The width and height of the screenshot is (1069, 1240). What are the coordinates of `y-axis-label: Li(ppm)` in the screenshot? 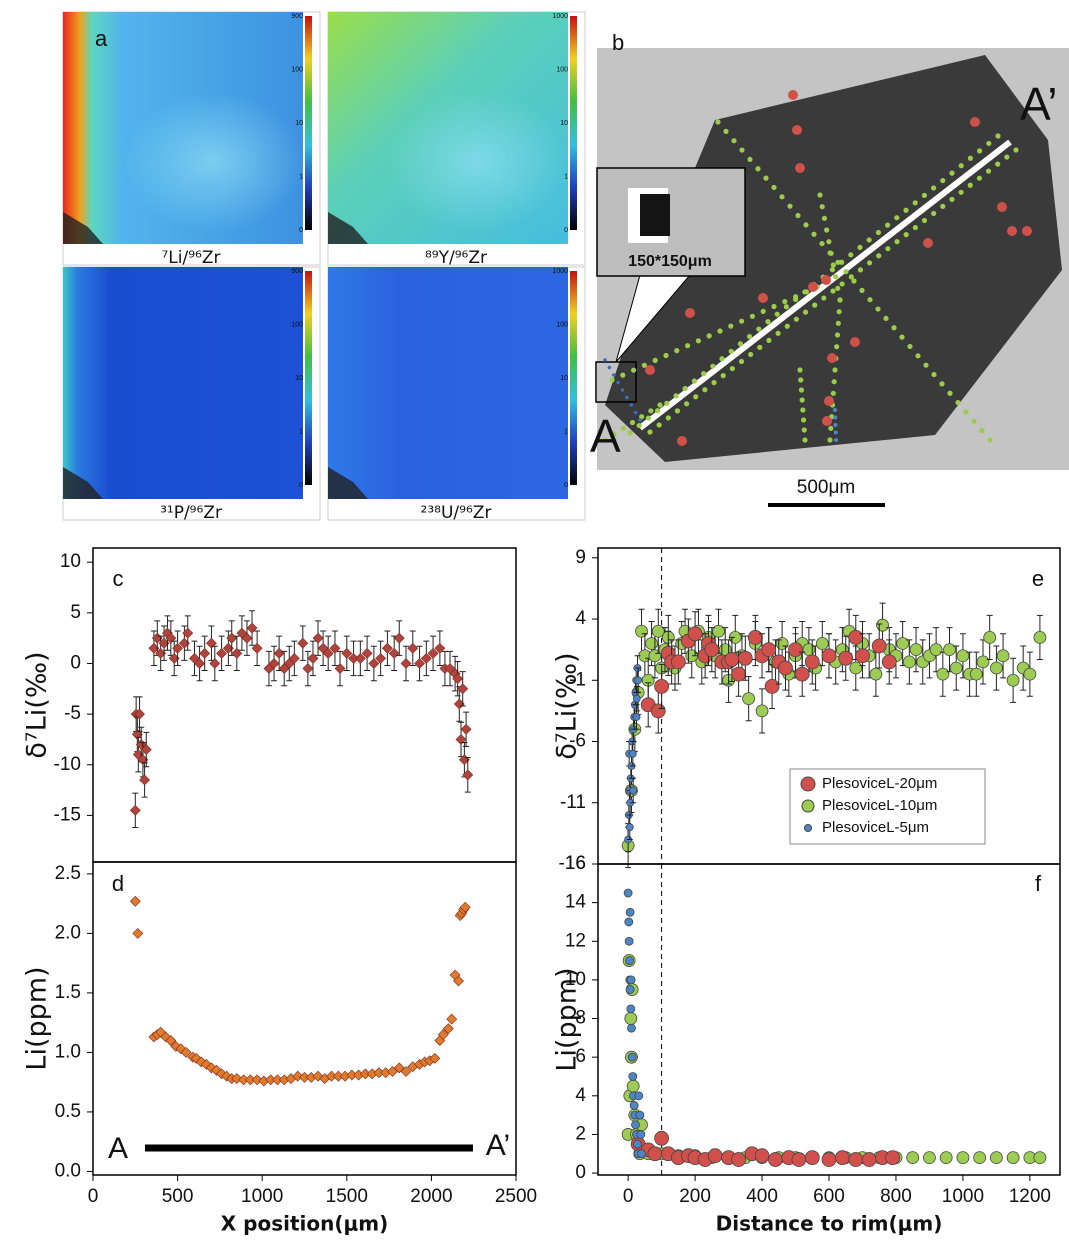 It's located at (567, 1019).